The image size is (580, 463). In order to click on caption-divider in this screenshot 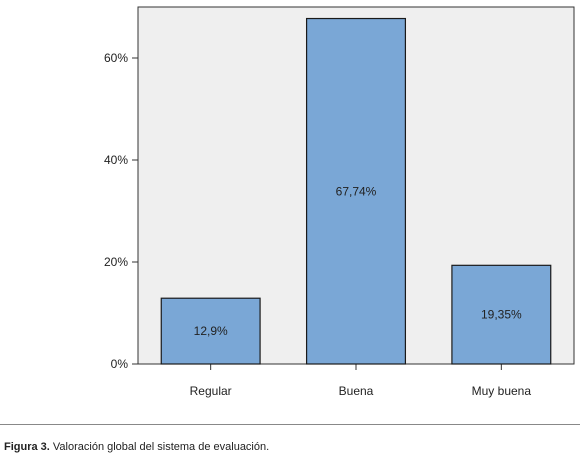, I will do `click(290, 424)`.